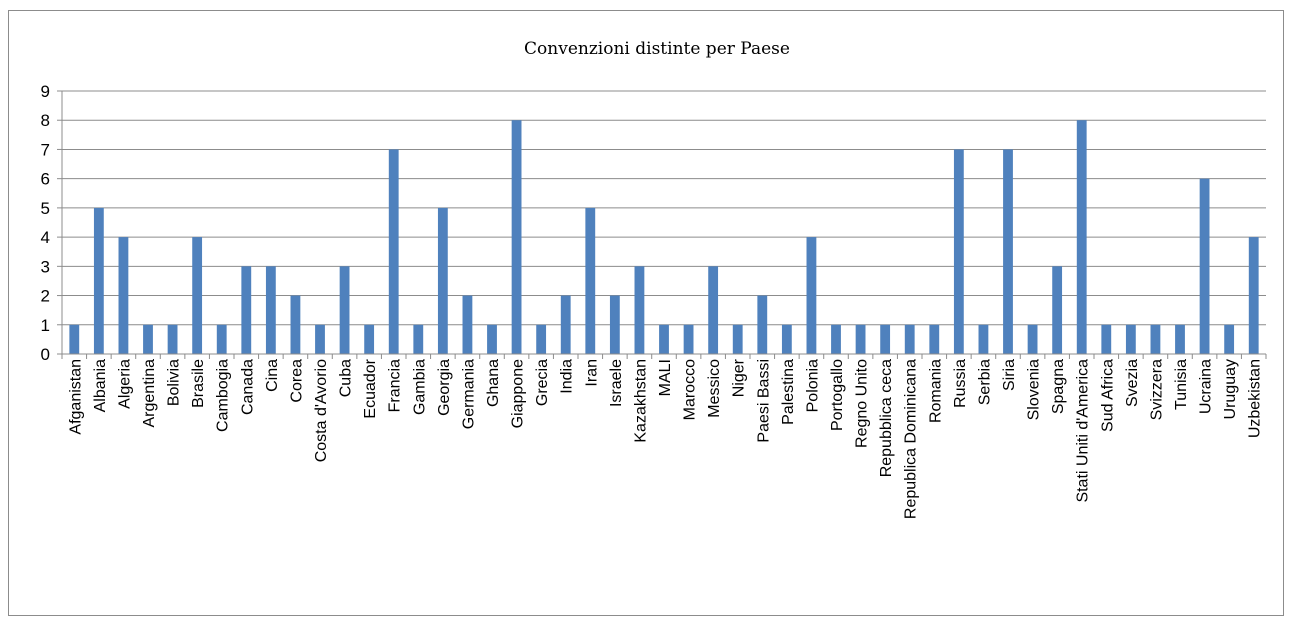 This screenshot has height=622, width=1292. I want to click on x-category-label: Stati Uniti d'America, so click(1083, 431).